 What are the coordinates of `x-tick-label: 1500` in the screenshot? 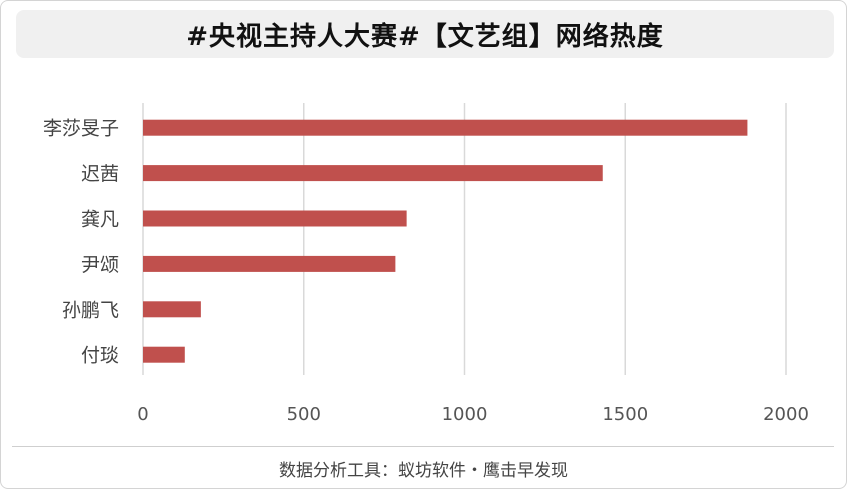 It's located at (625, 414).